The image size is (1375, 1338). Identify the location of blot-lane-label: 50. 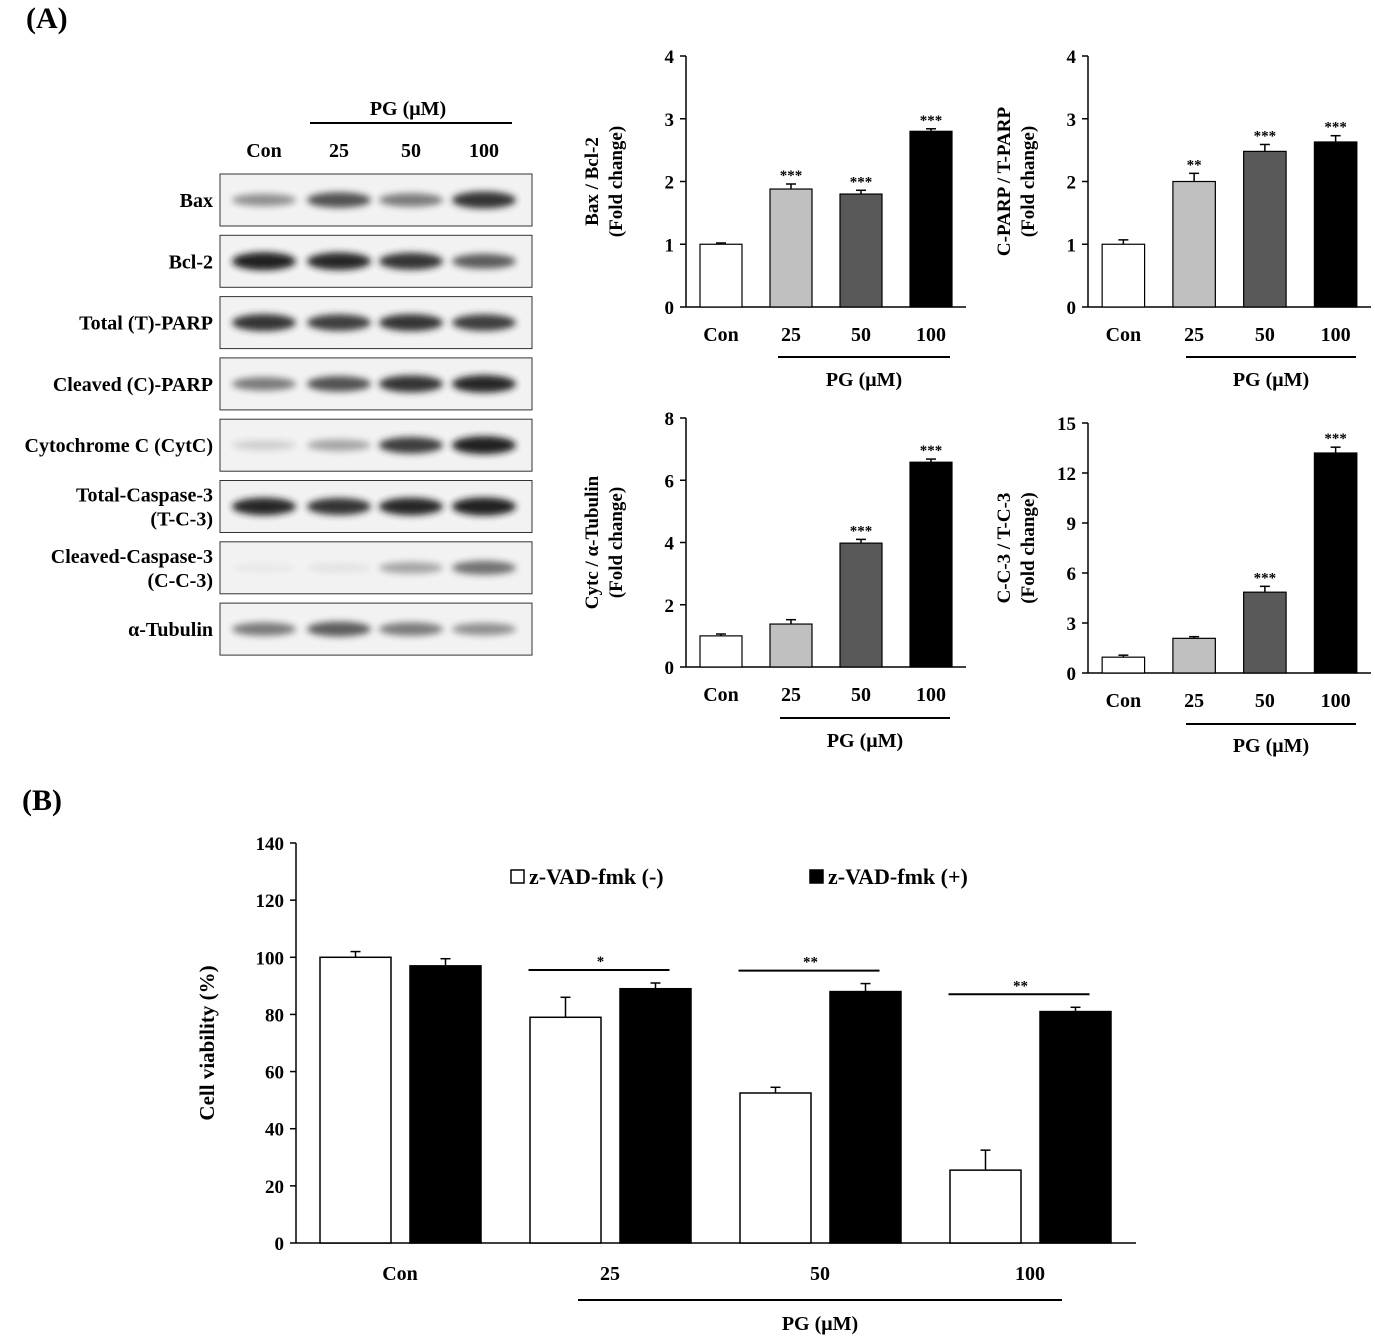
(411, 151).